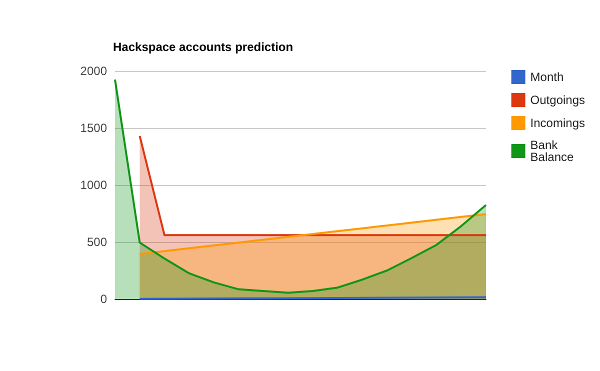 The width and height of the screenshot is (600, 371). What do you see at coordinates (547, 77) in the screenshot?
I see `legend-label: Month` at bounding box center [547, 77].